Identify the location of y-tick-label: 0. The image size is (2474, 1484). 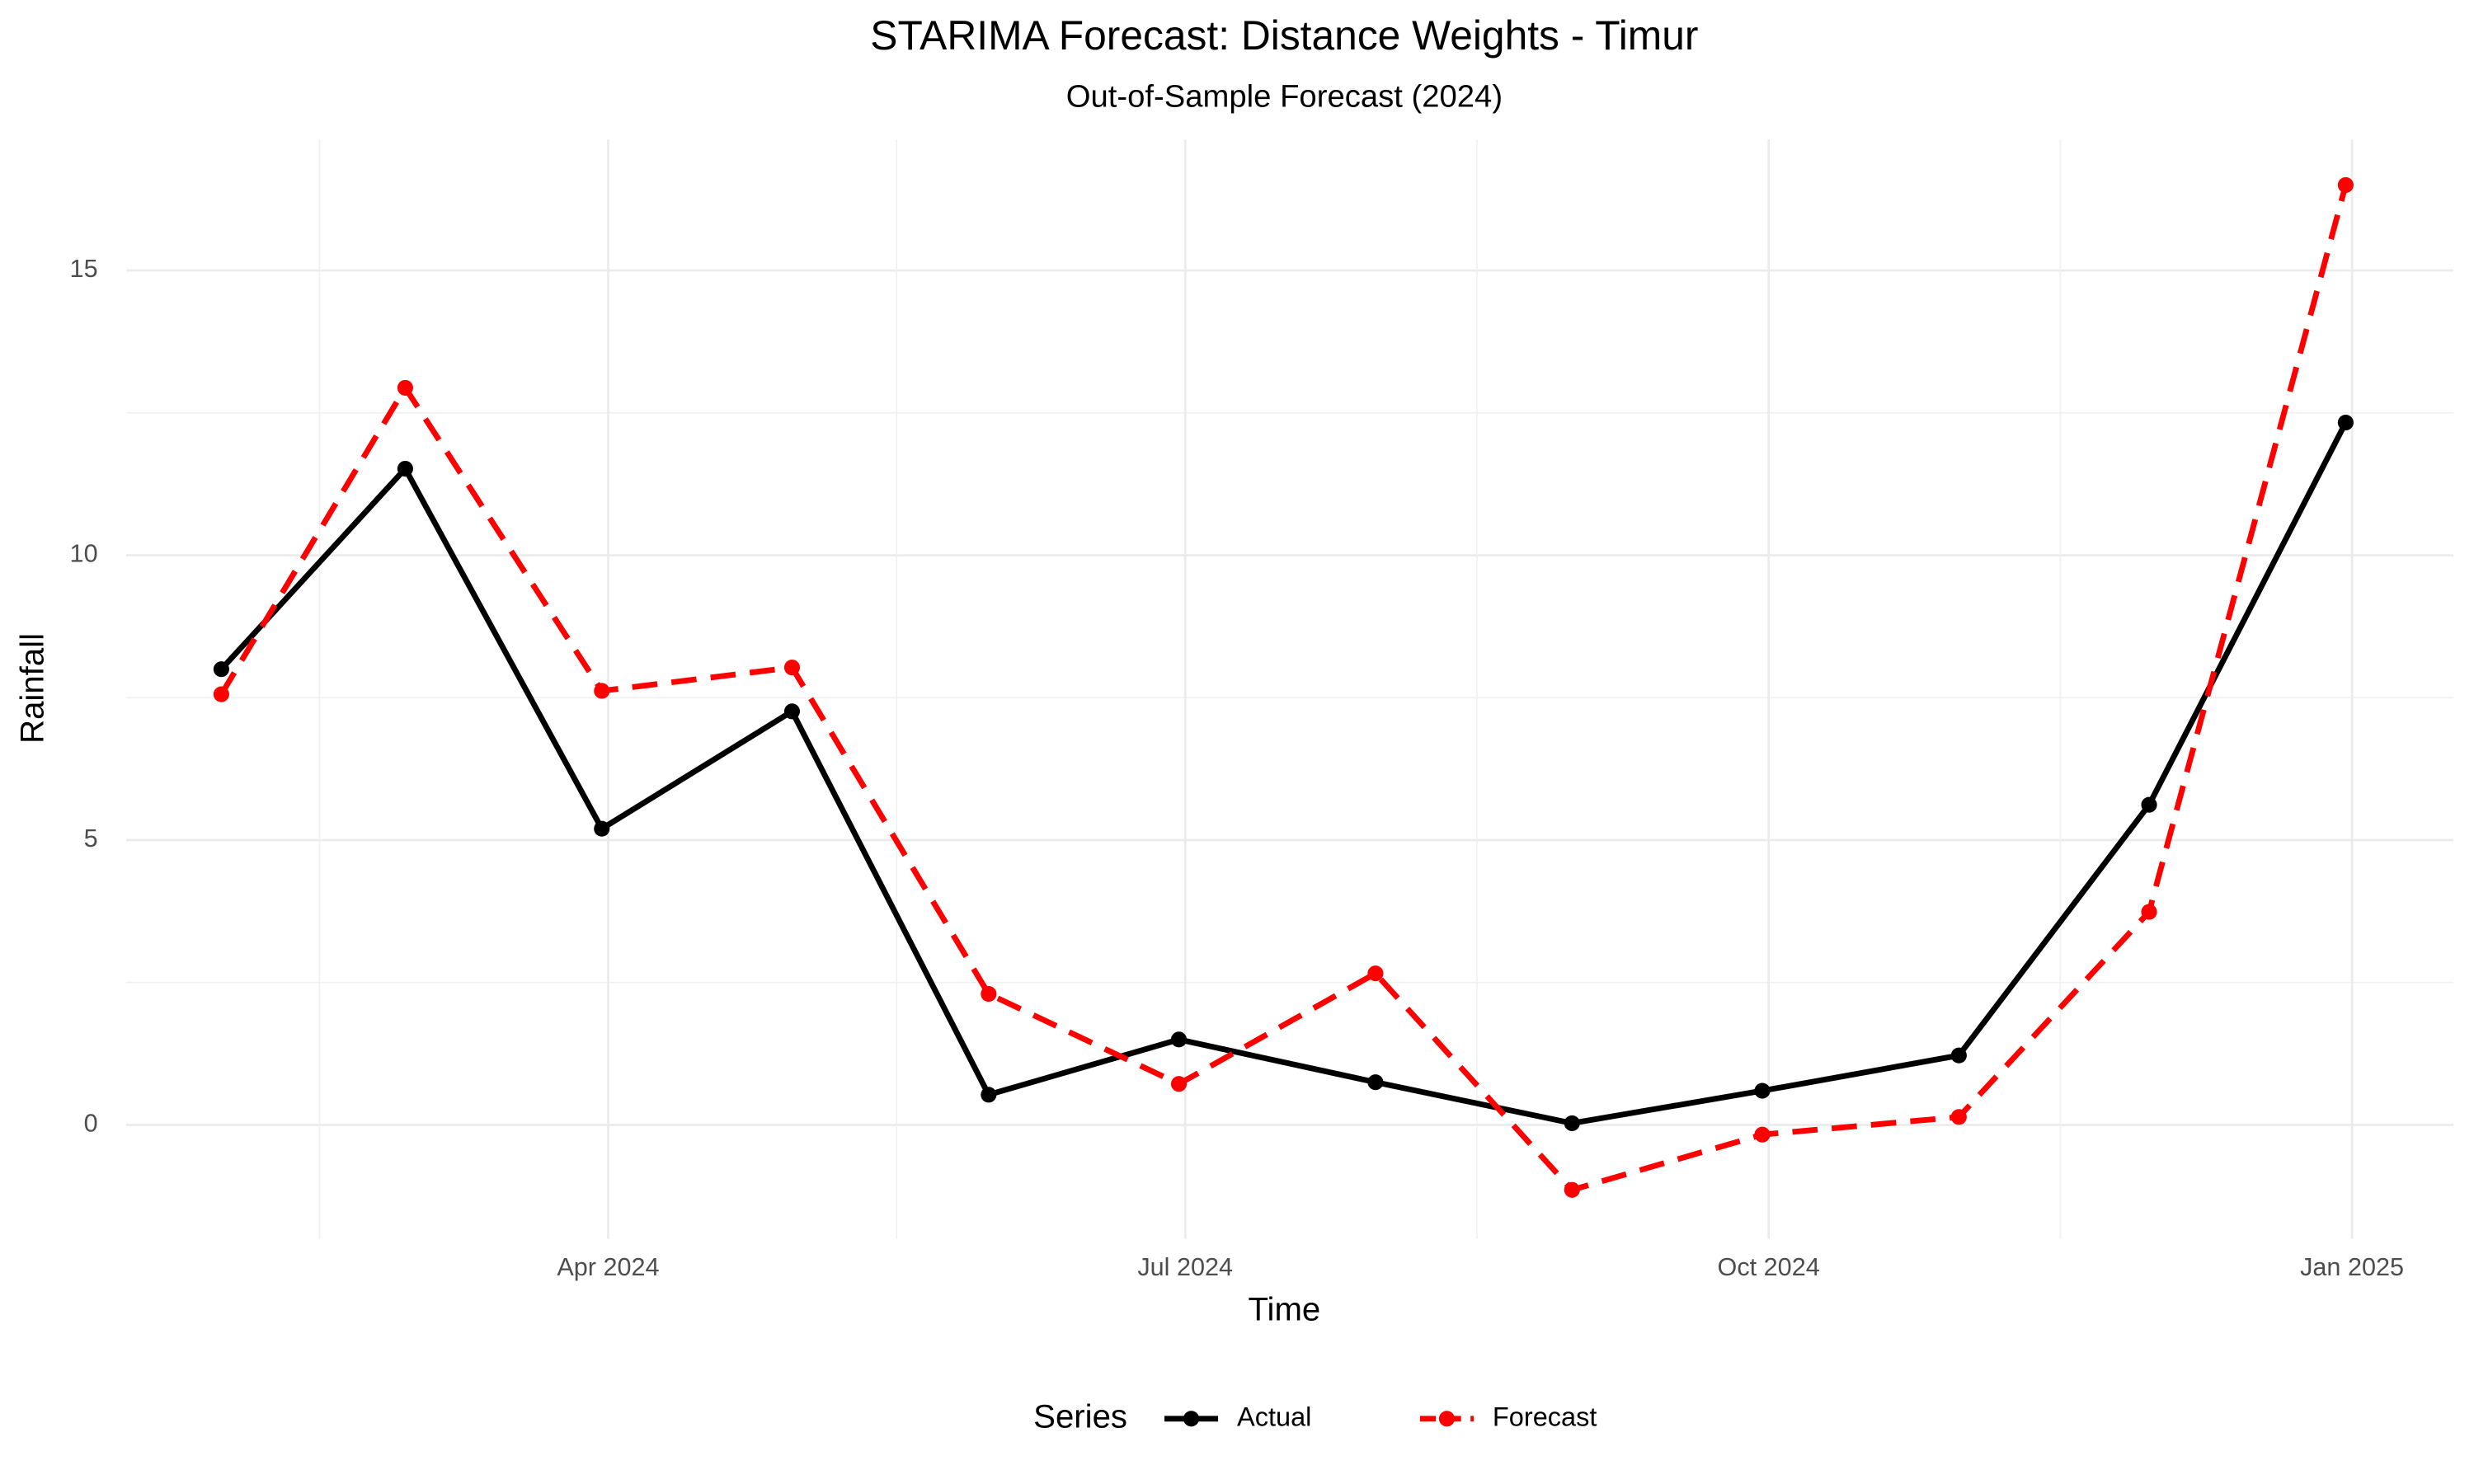
(91, 1124).